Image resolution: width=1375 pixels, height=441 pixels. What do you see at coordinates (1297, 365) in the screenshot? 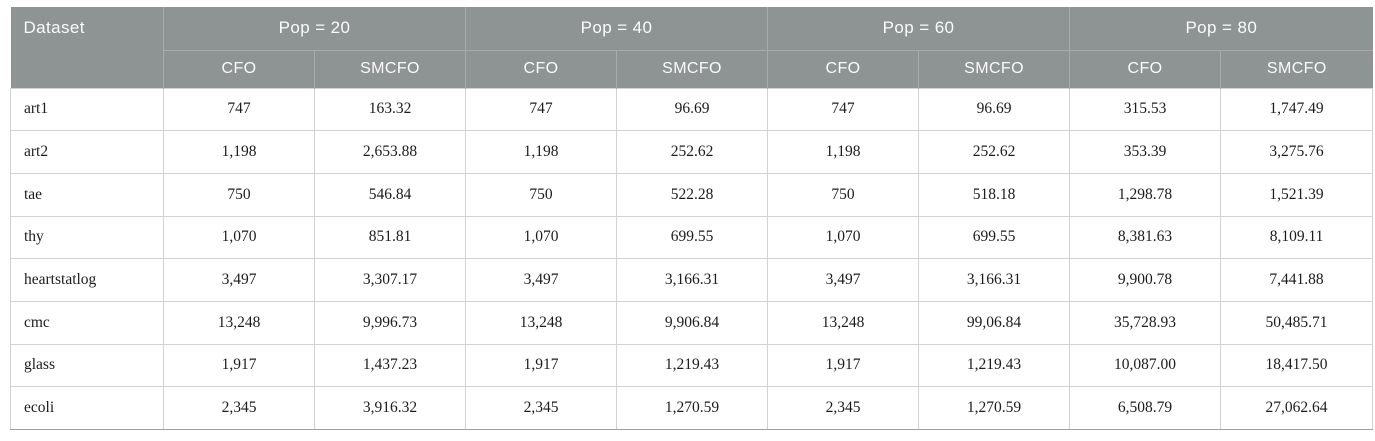
I see `value-cell: 18,417.50` at bounding box center [1297, 365].